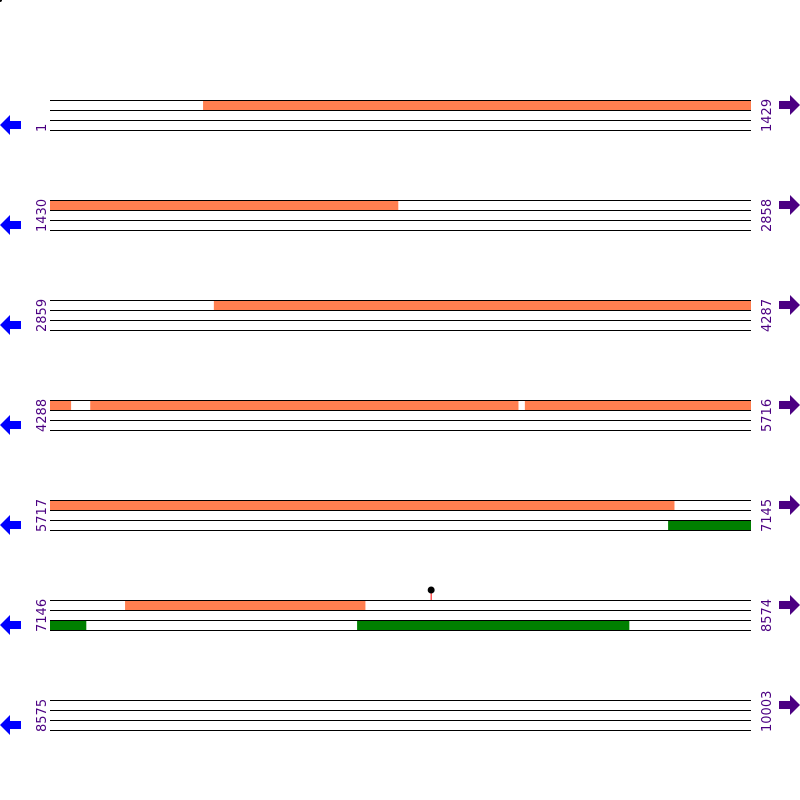 Image resolution: width=800 pixels, height=800 pixels. What do you see at coordinates (400, 115) in the screenshot?
I see `sequence-row: 1 1429` at bounding box center [400, 115].